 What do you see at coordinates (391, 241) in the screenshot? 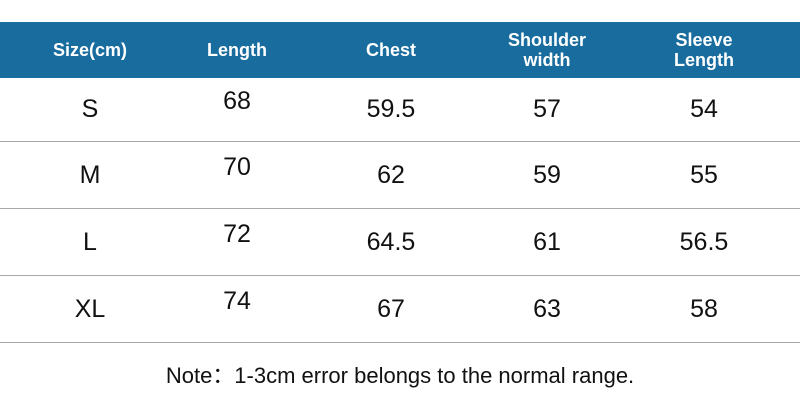
I see `table-cell: 64.5` at bounding box center [391, 241].